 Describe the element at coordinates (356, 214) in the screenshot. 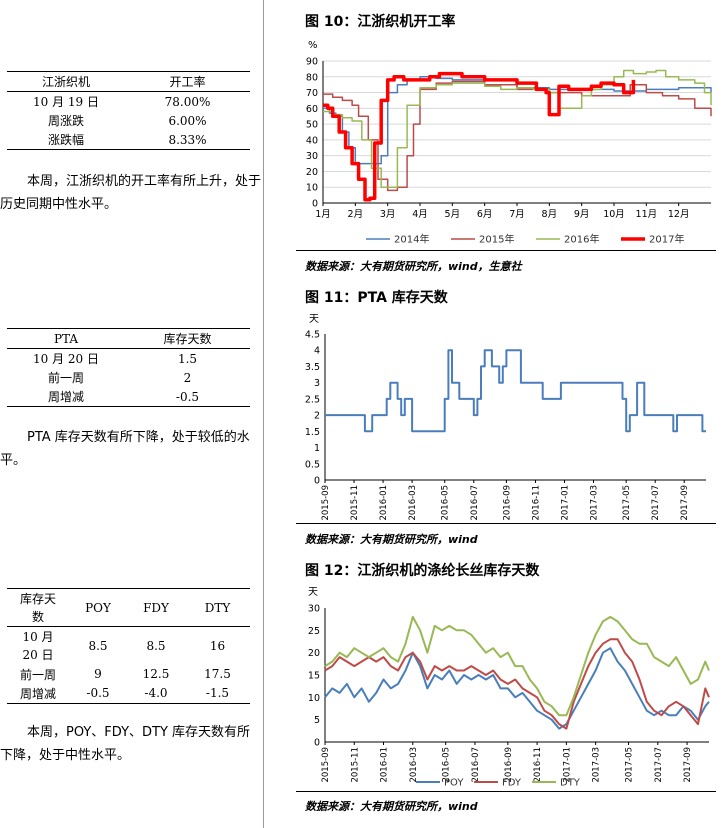

I see `x-tick-label: 2月` at that location.